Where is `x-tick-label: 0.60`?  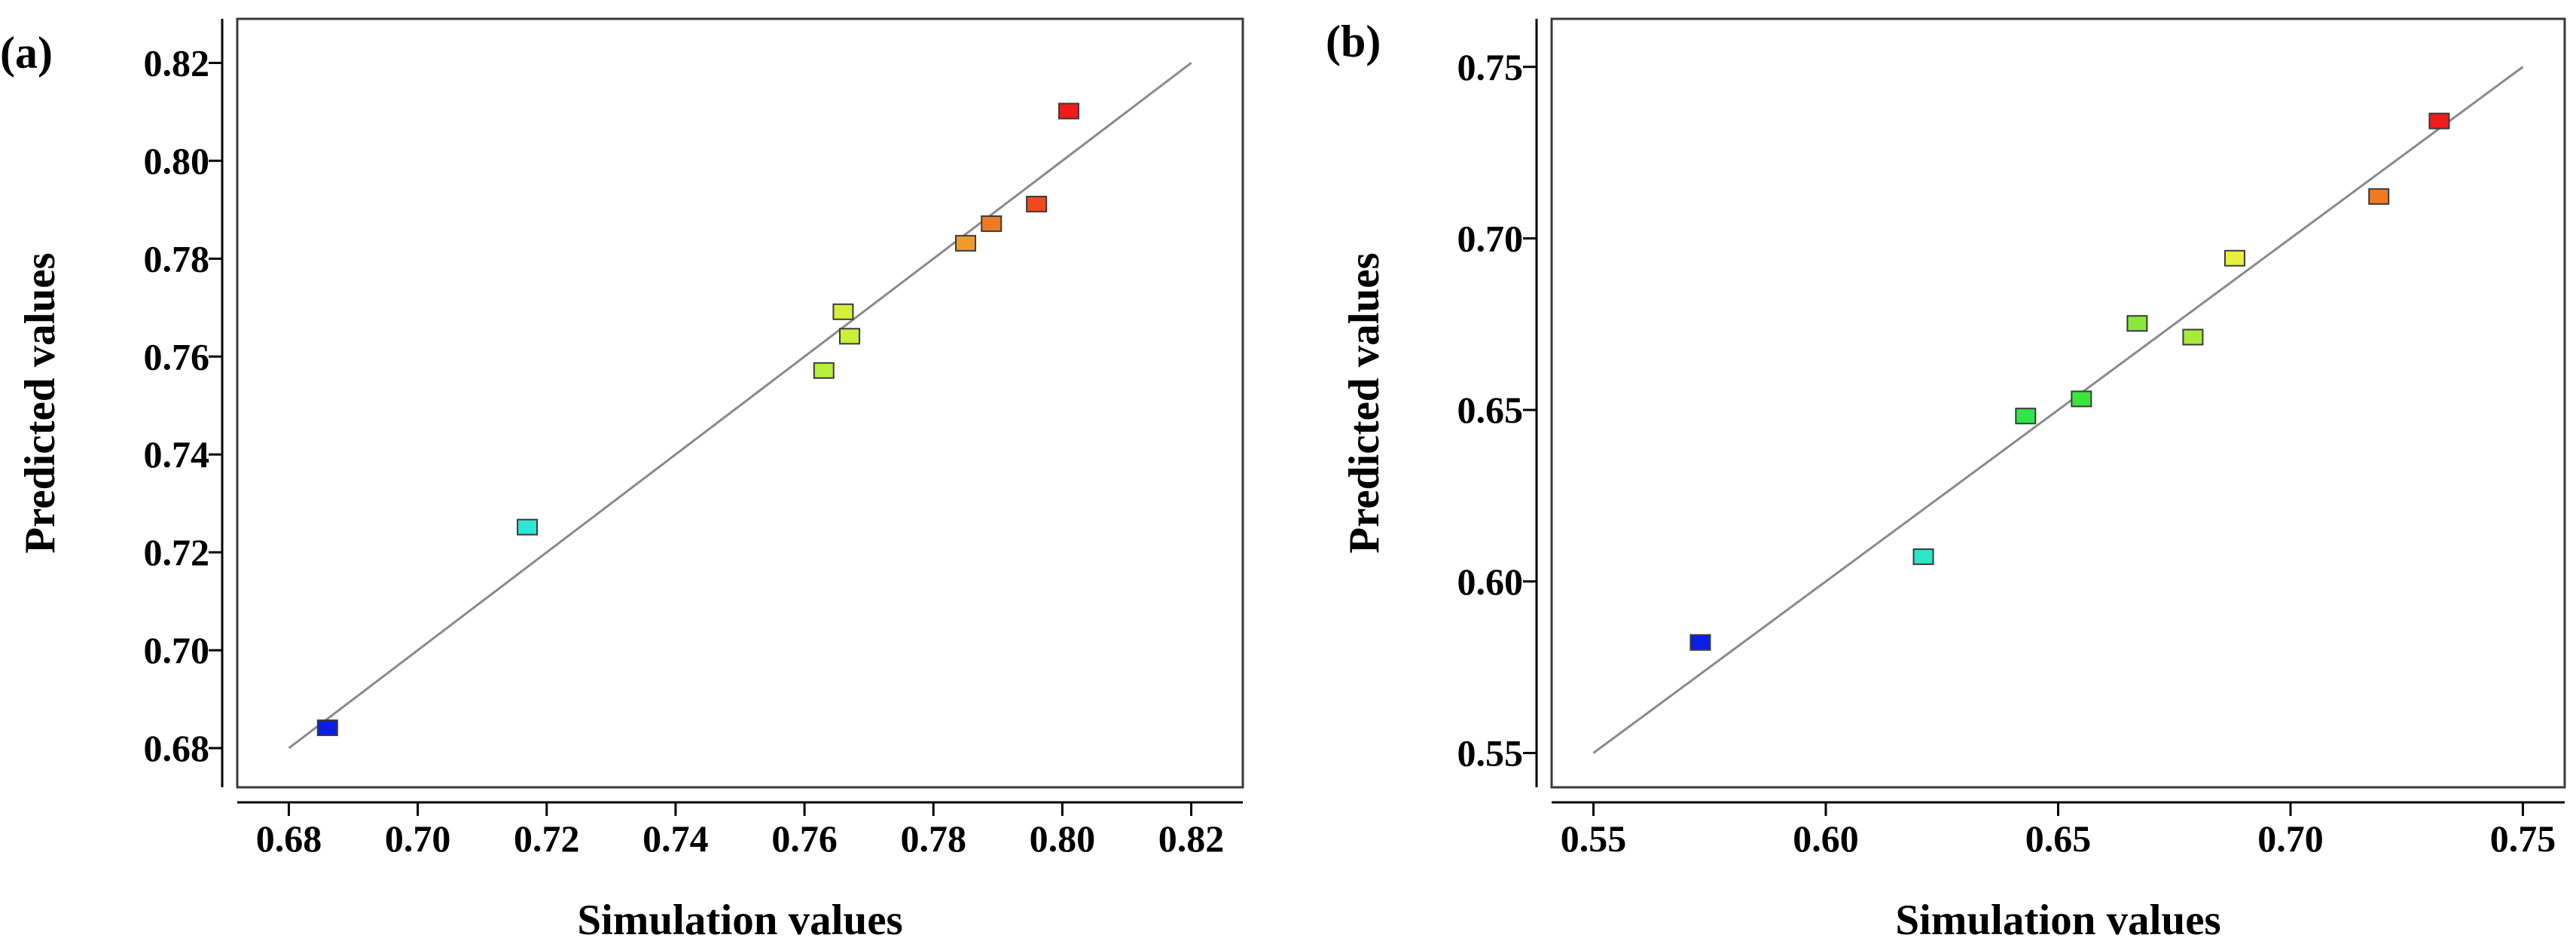
x-tick-label: 0.60 is located at coordinates (1826, 838).